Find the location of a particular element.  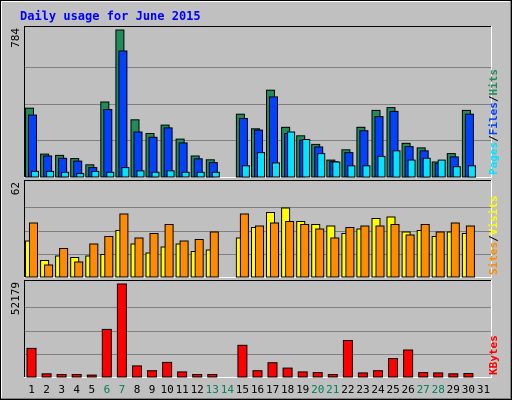

legend-part: Sites is located at coordinates (493, 258).